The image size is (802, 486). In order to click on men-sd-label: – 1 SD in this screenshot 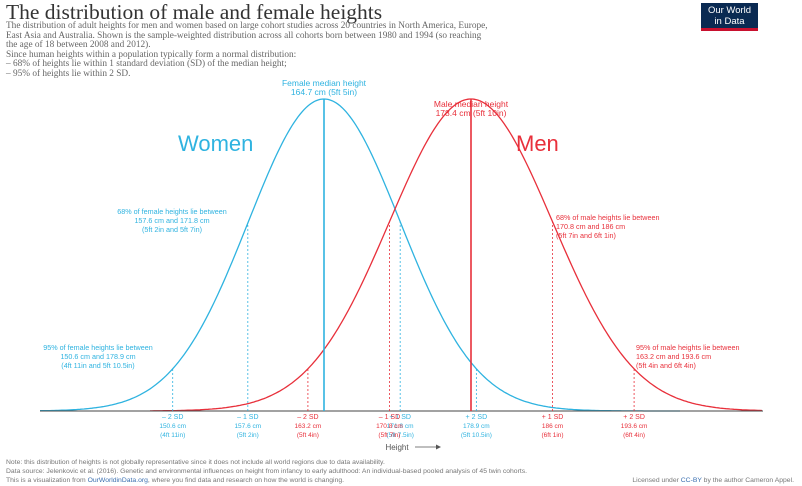, I will do `click(389, 417)`.